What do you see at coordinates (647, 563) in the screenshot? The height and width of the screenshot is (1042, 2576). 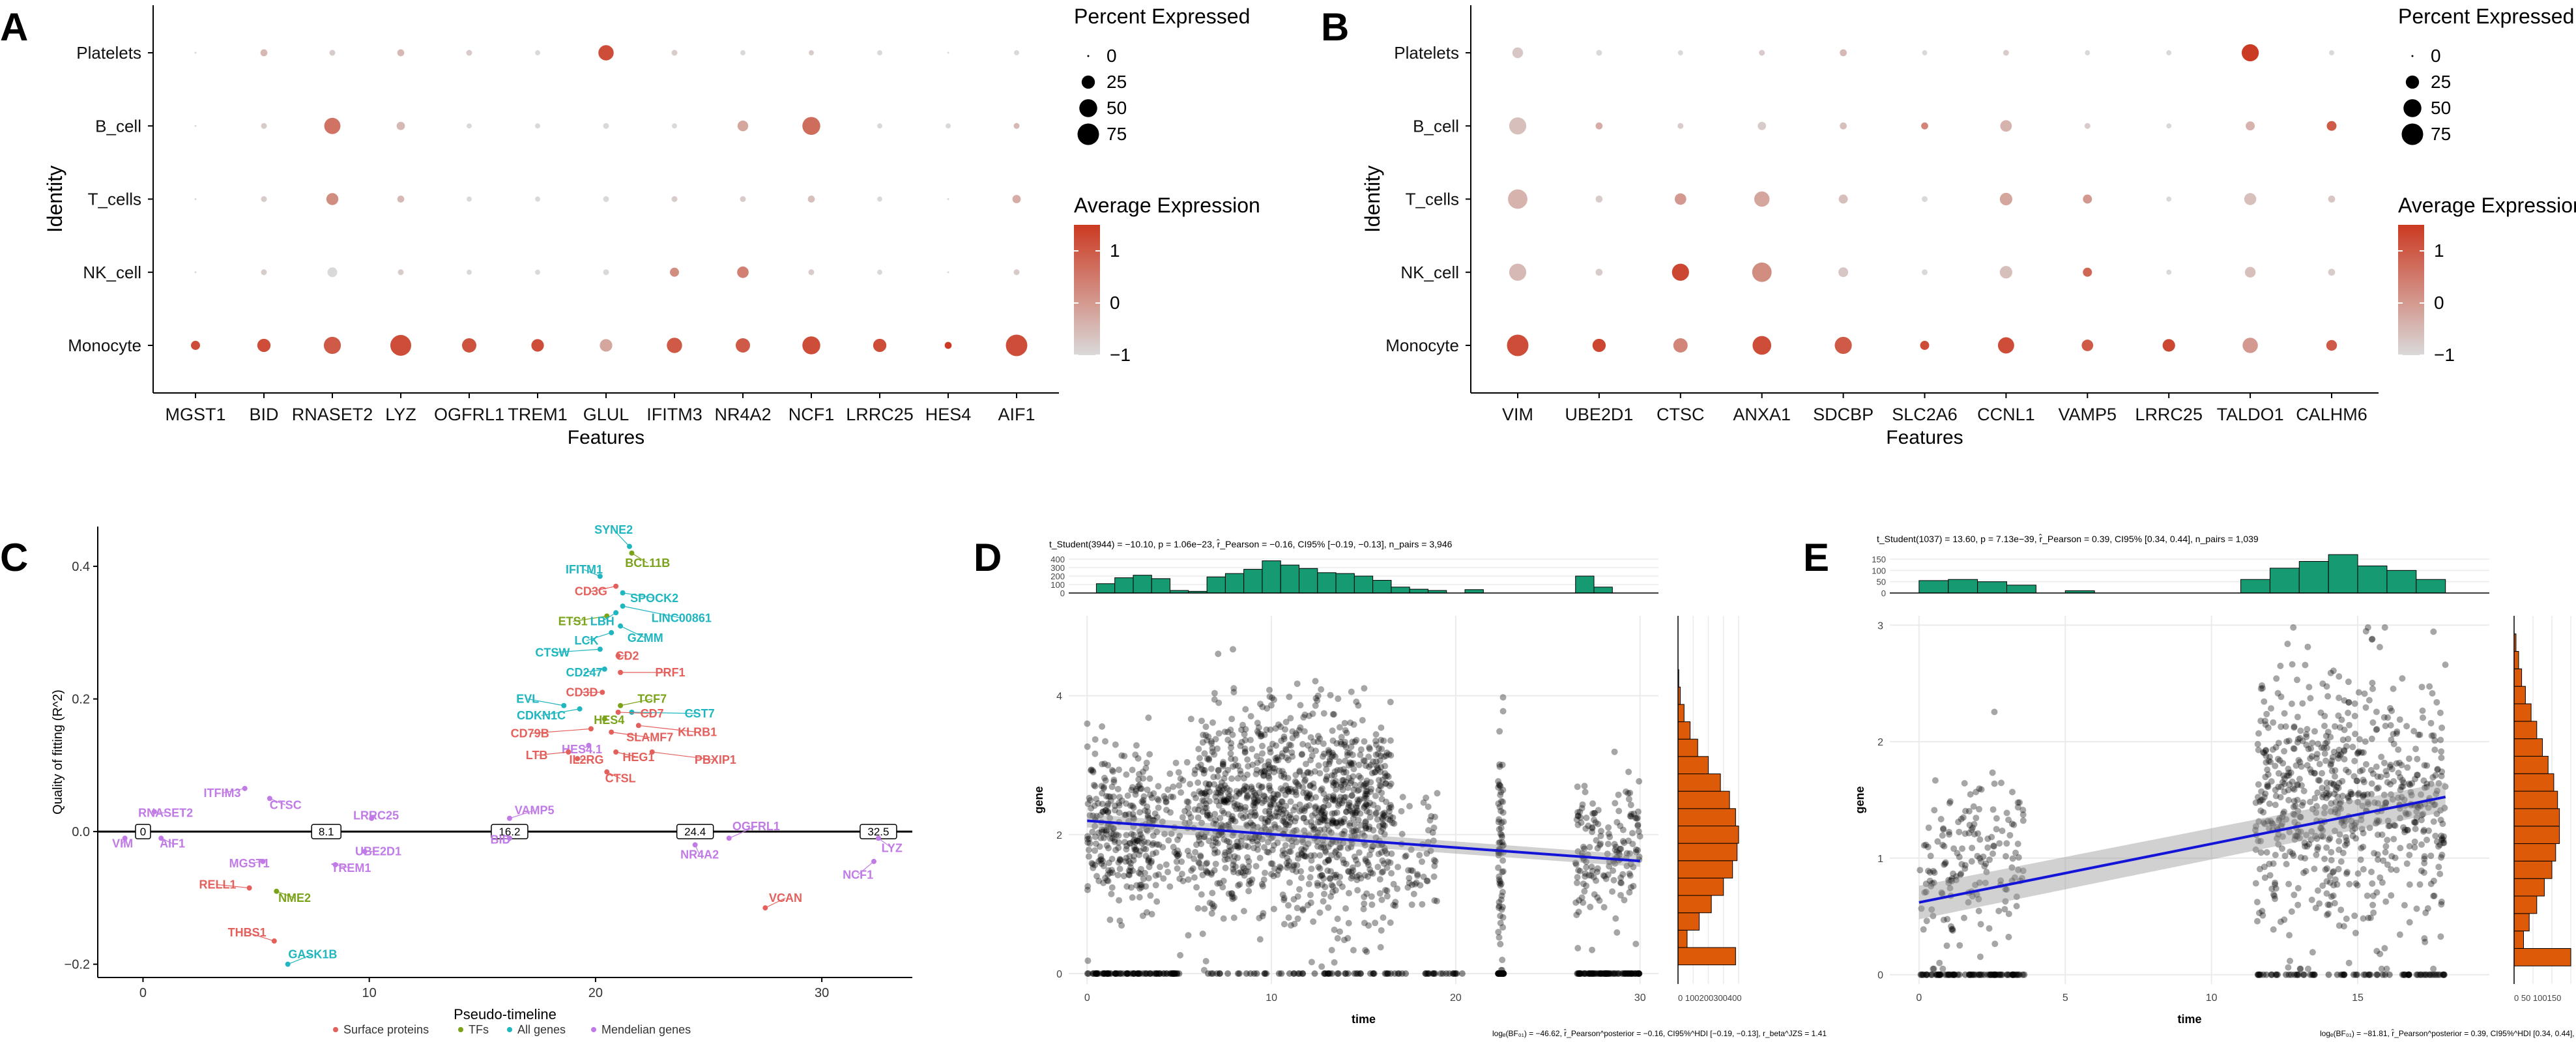 I see `gene-label: BCL11B` at bounding box center [647, 563].